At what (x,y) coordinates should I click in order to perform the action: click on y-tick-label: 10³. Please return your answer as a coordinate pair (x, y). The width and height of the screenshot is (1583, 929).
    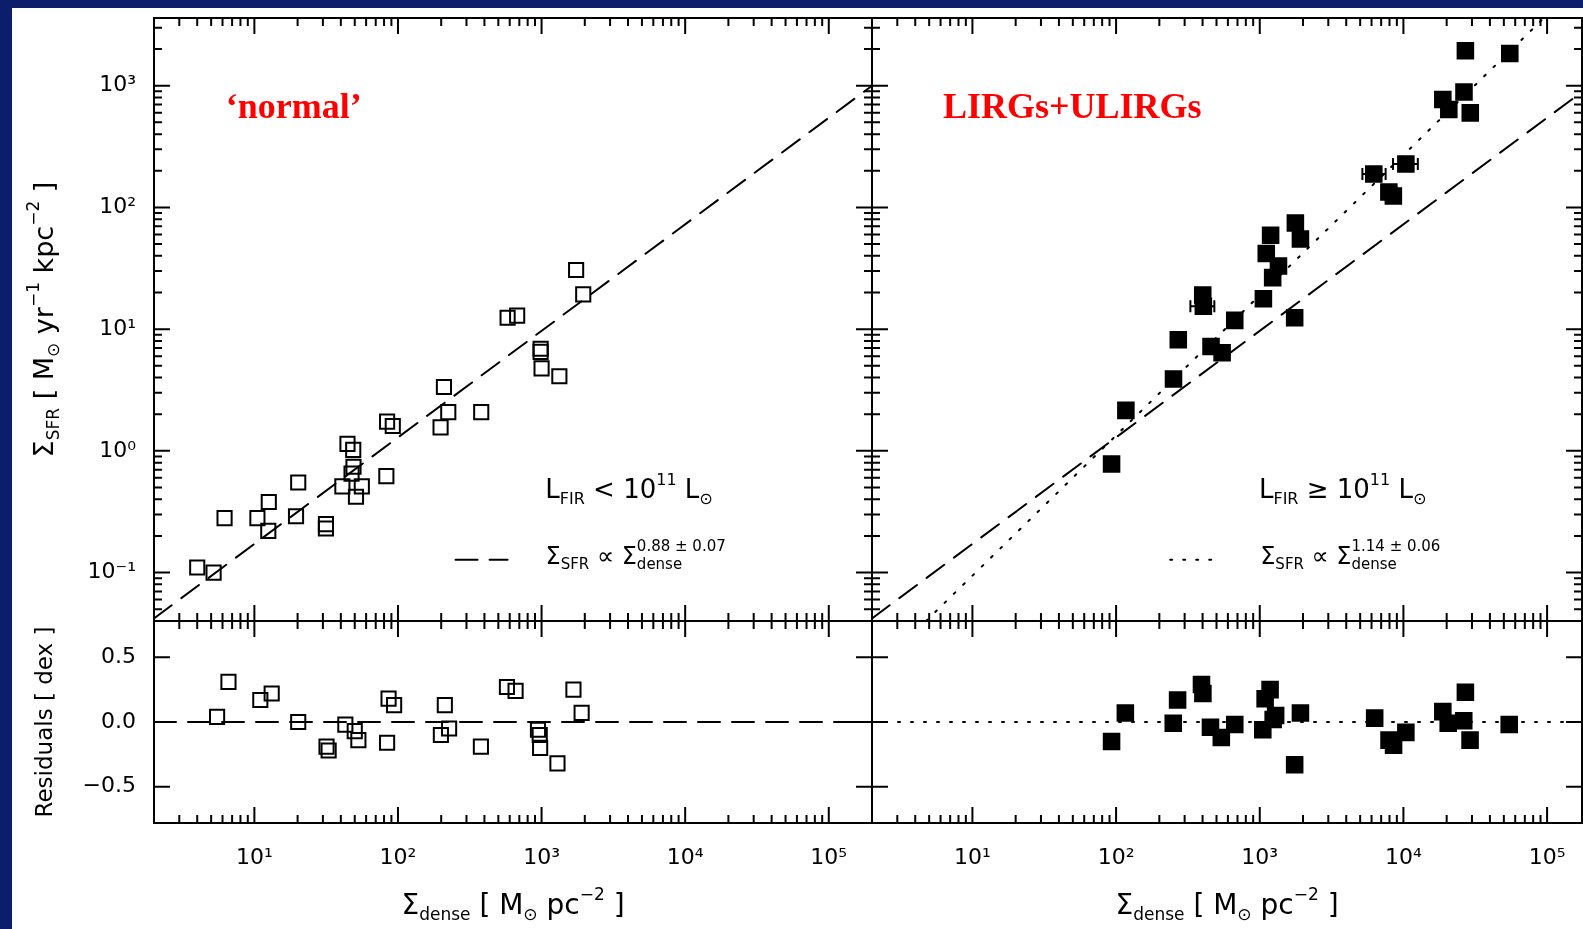
    Looking at the image, I should click on (117, 84).